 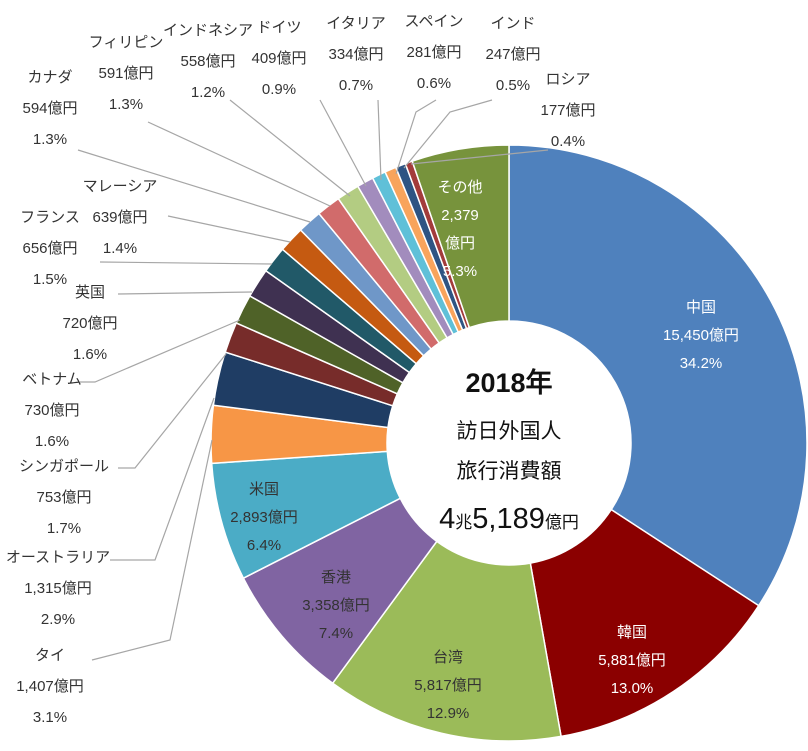 I want to click on slice-label-13: フィリピン 591億円 1.3%, so click(x=126, y=73).